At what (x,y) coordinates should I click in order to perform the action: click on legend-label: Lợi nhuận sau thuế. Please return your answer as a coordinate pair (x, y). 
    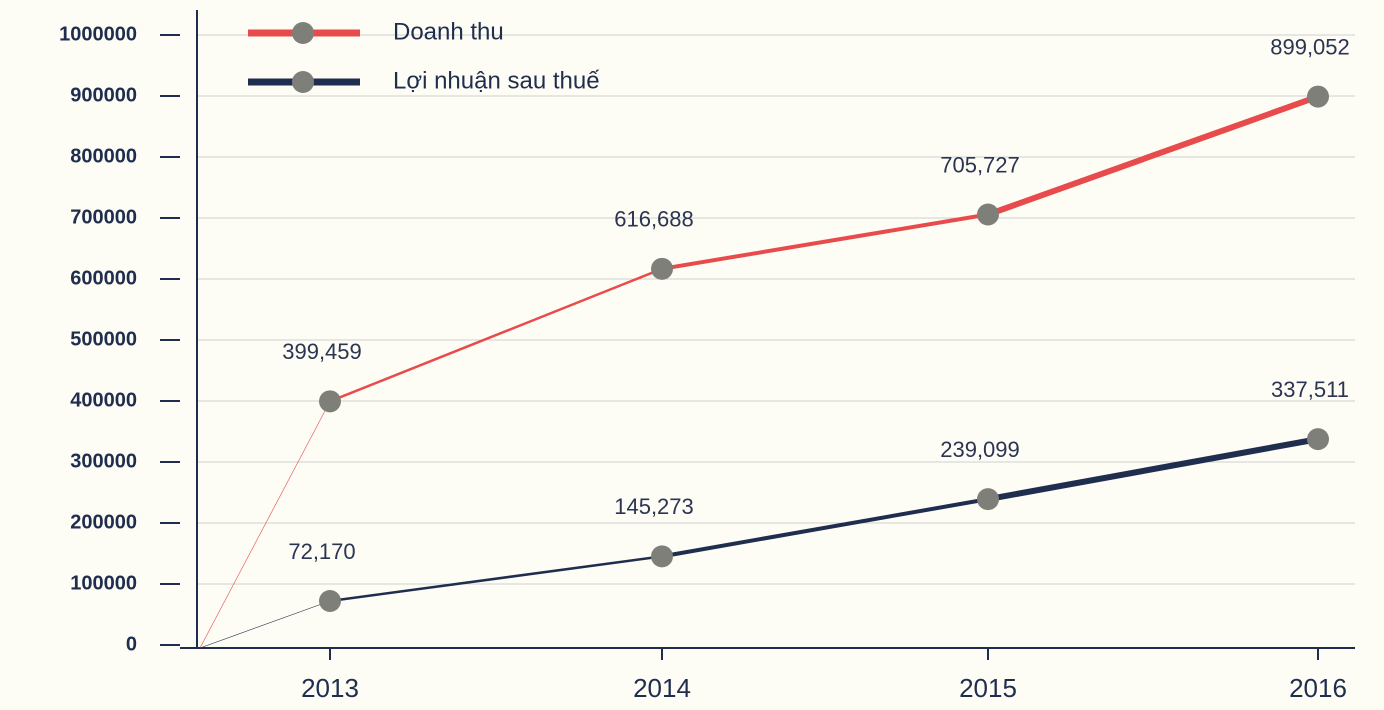
    Looking at the image, I should click on (496, 80).